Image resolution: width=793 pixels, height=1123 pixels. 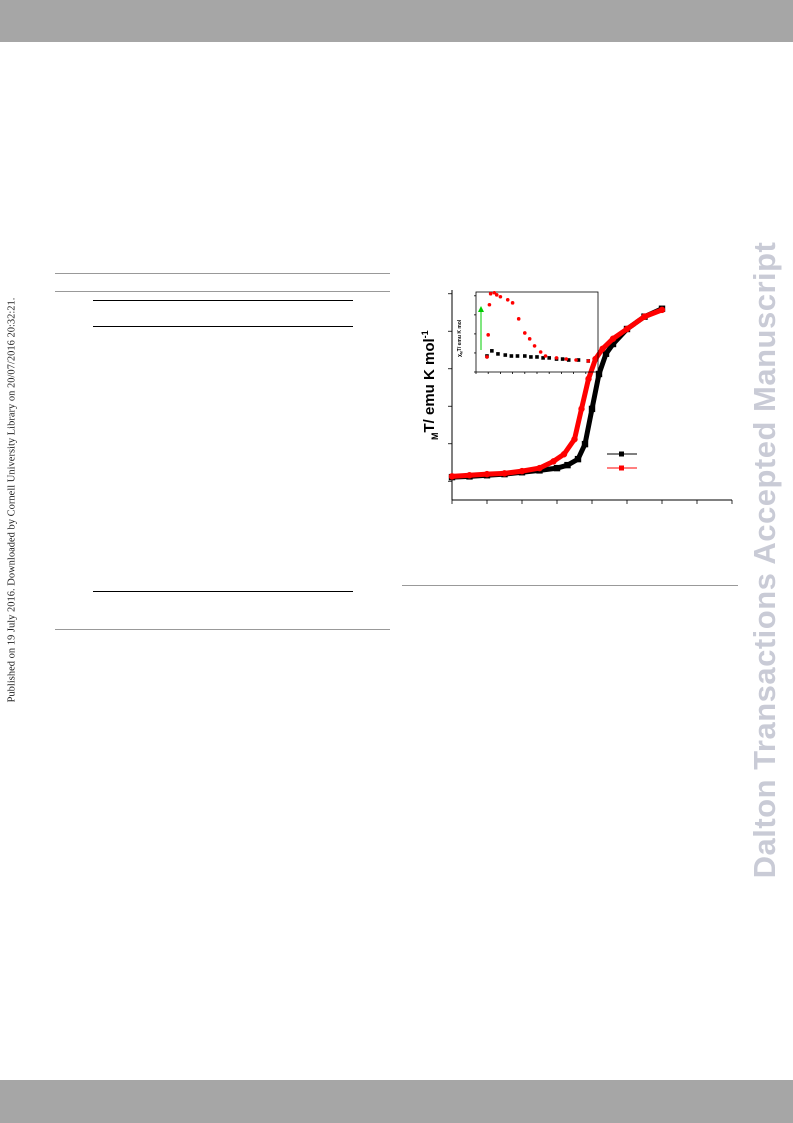 What do you see at coordinates (435, 437) in the screenshot?
I see `y-label-sub: M` at bounding box center [435, 437].